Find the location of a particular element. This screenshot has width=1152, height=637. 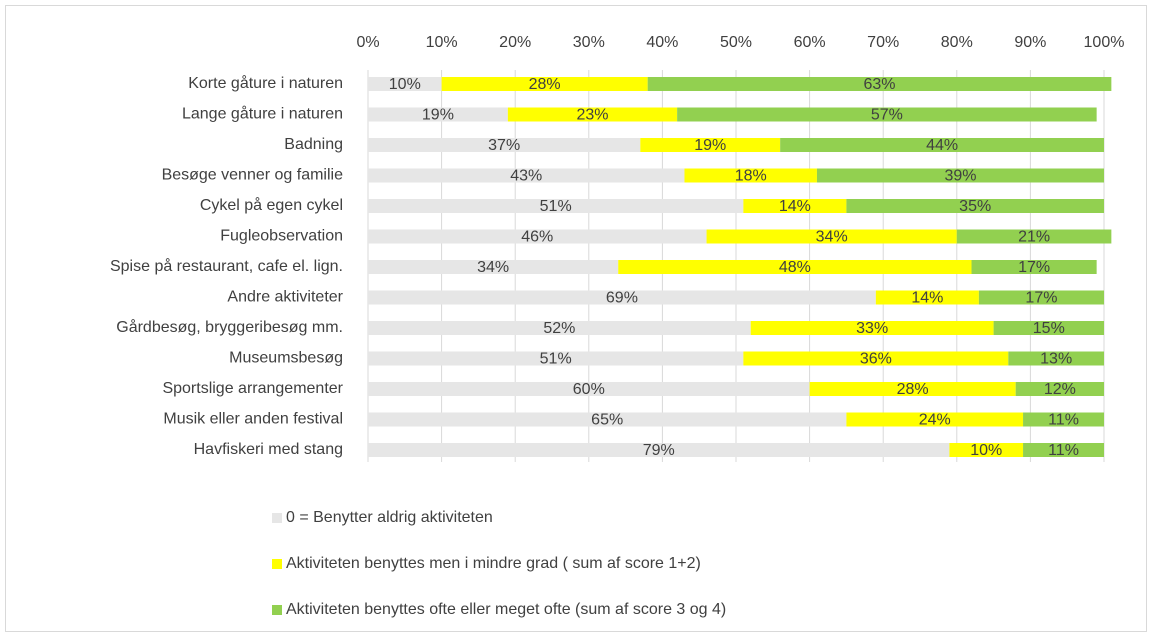

y-tick-label: Spise på restaurant, cafe el. lign. is located at coordinates (226, 266).